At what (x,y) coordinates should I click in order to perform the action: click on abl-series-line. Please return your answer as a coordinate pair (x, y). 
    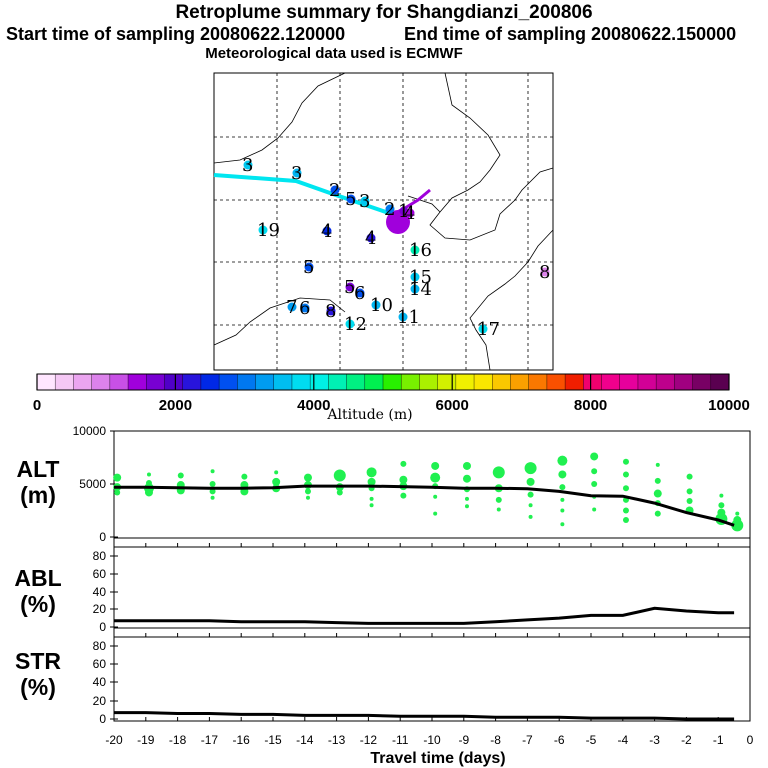
    Looking at the image, I should click on (424, 615).